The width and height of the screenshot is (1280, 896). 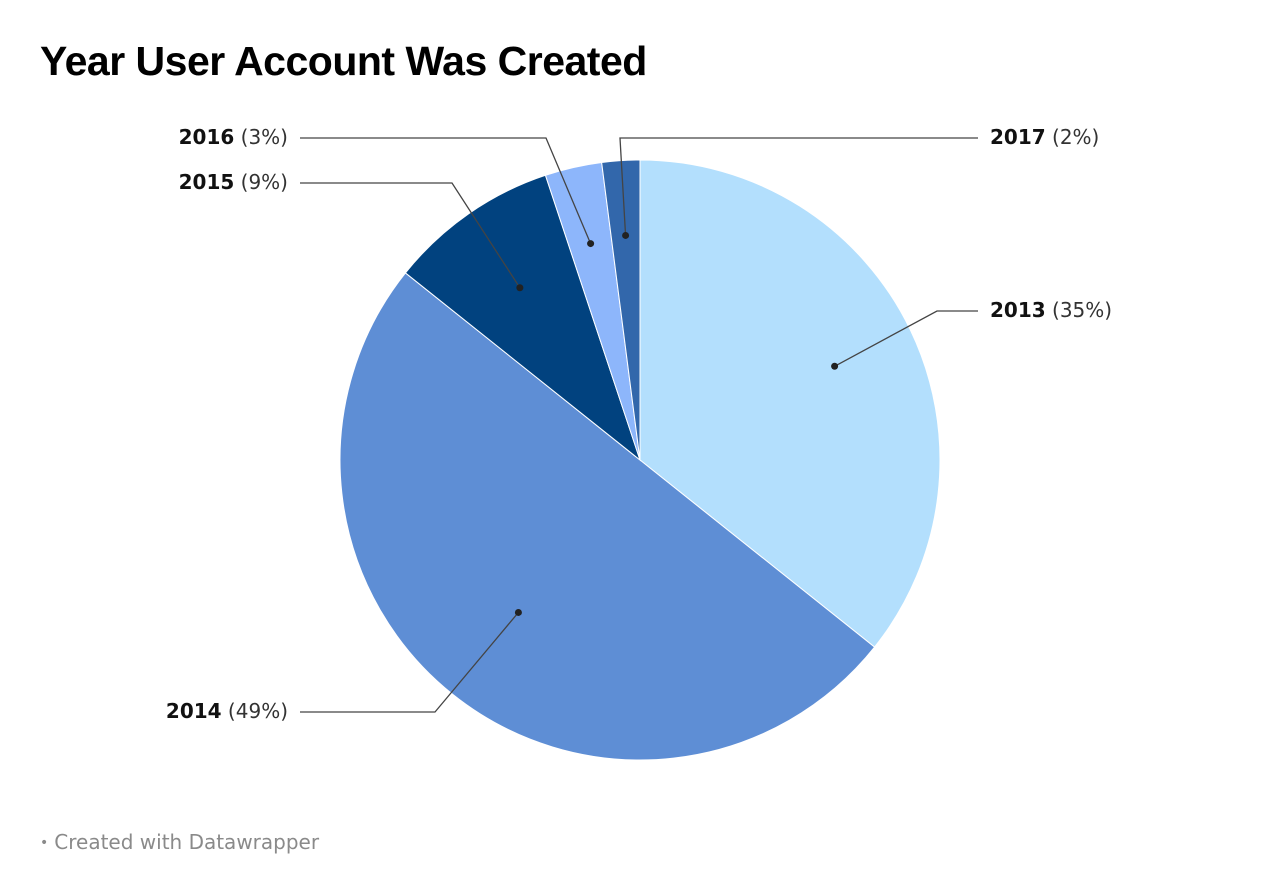 What do you see at coordinates (261, 182) in the screenshot?
I see `slice-label-percent: (9%)` at bounding box center [261, 182].